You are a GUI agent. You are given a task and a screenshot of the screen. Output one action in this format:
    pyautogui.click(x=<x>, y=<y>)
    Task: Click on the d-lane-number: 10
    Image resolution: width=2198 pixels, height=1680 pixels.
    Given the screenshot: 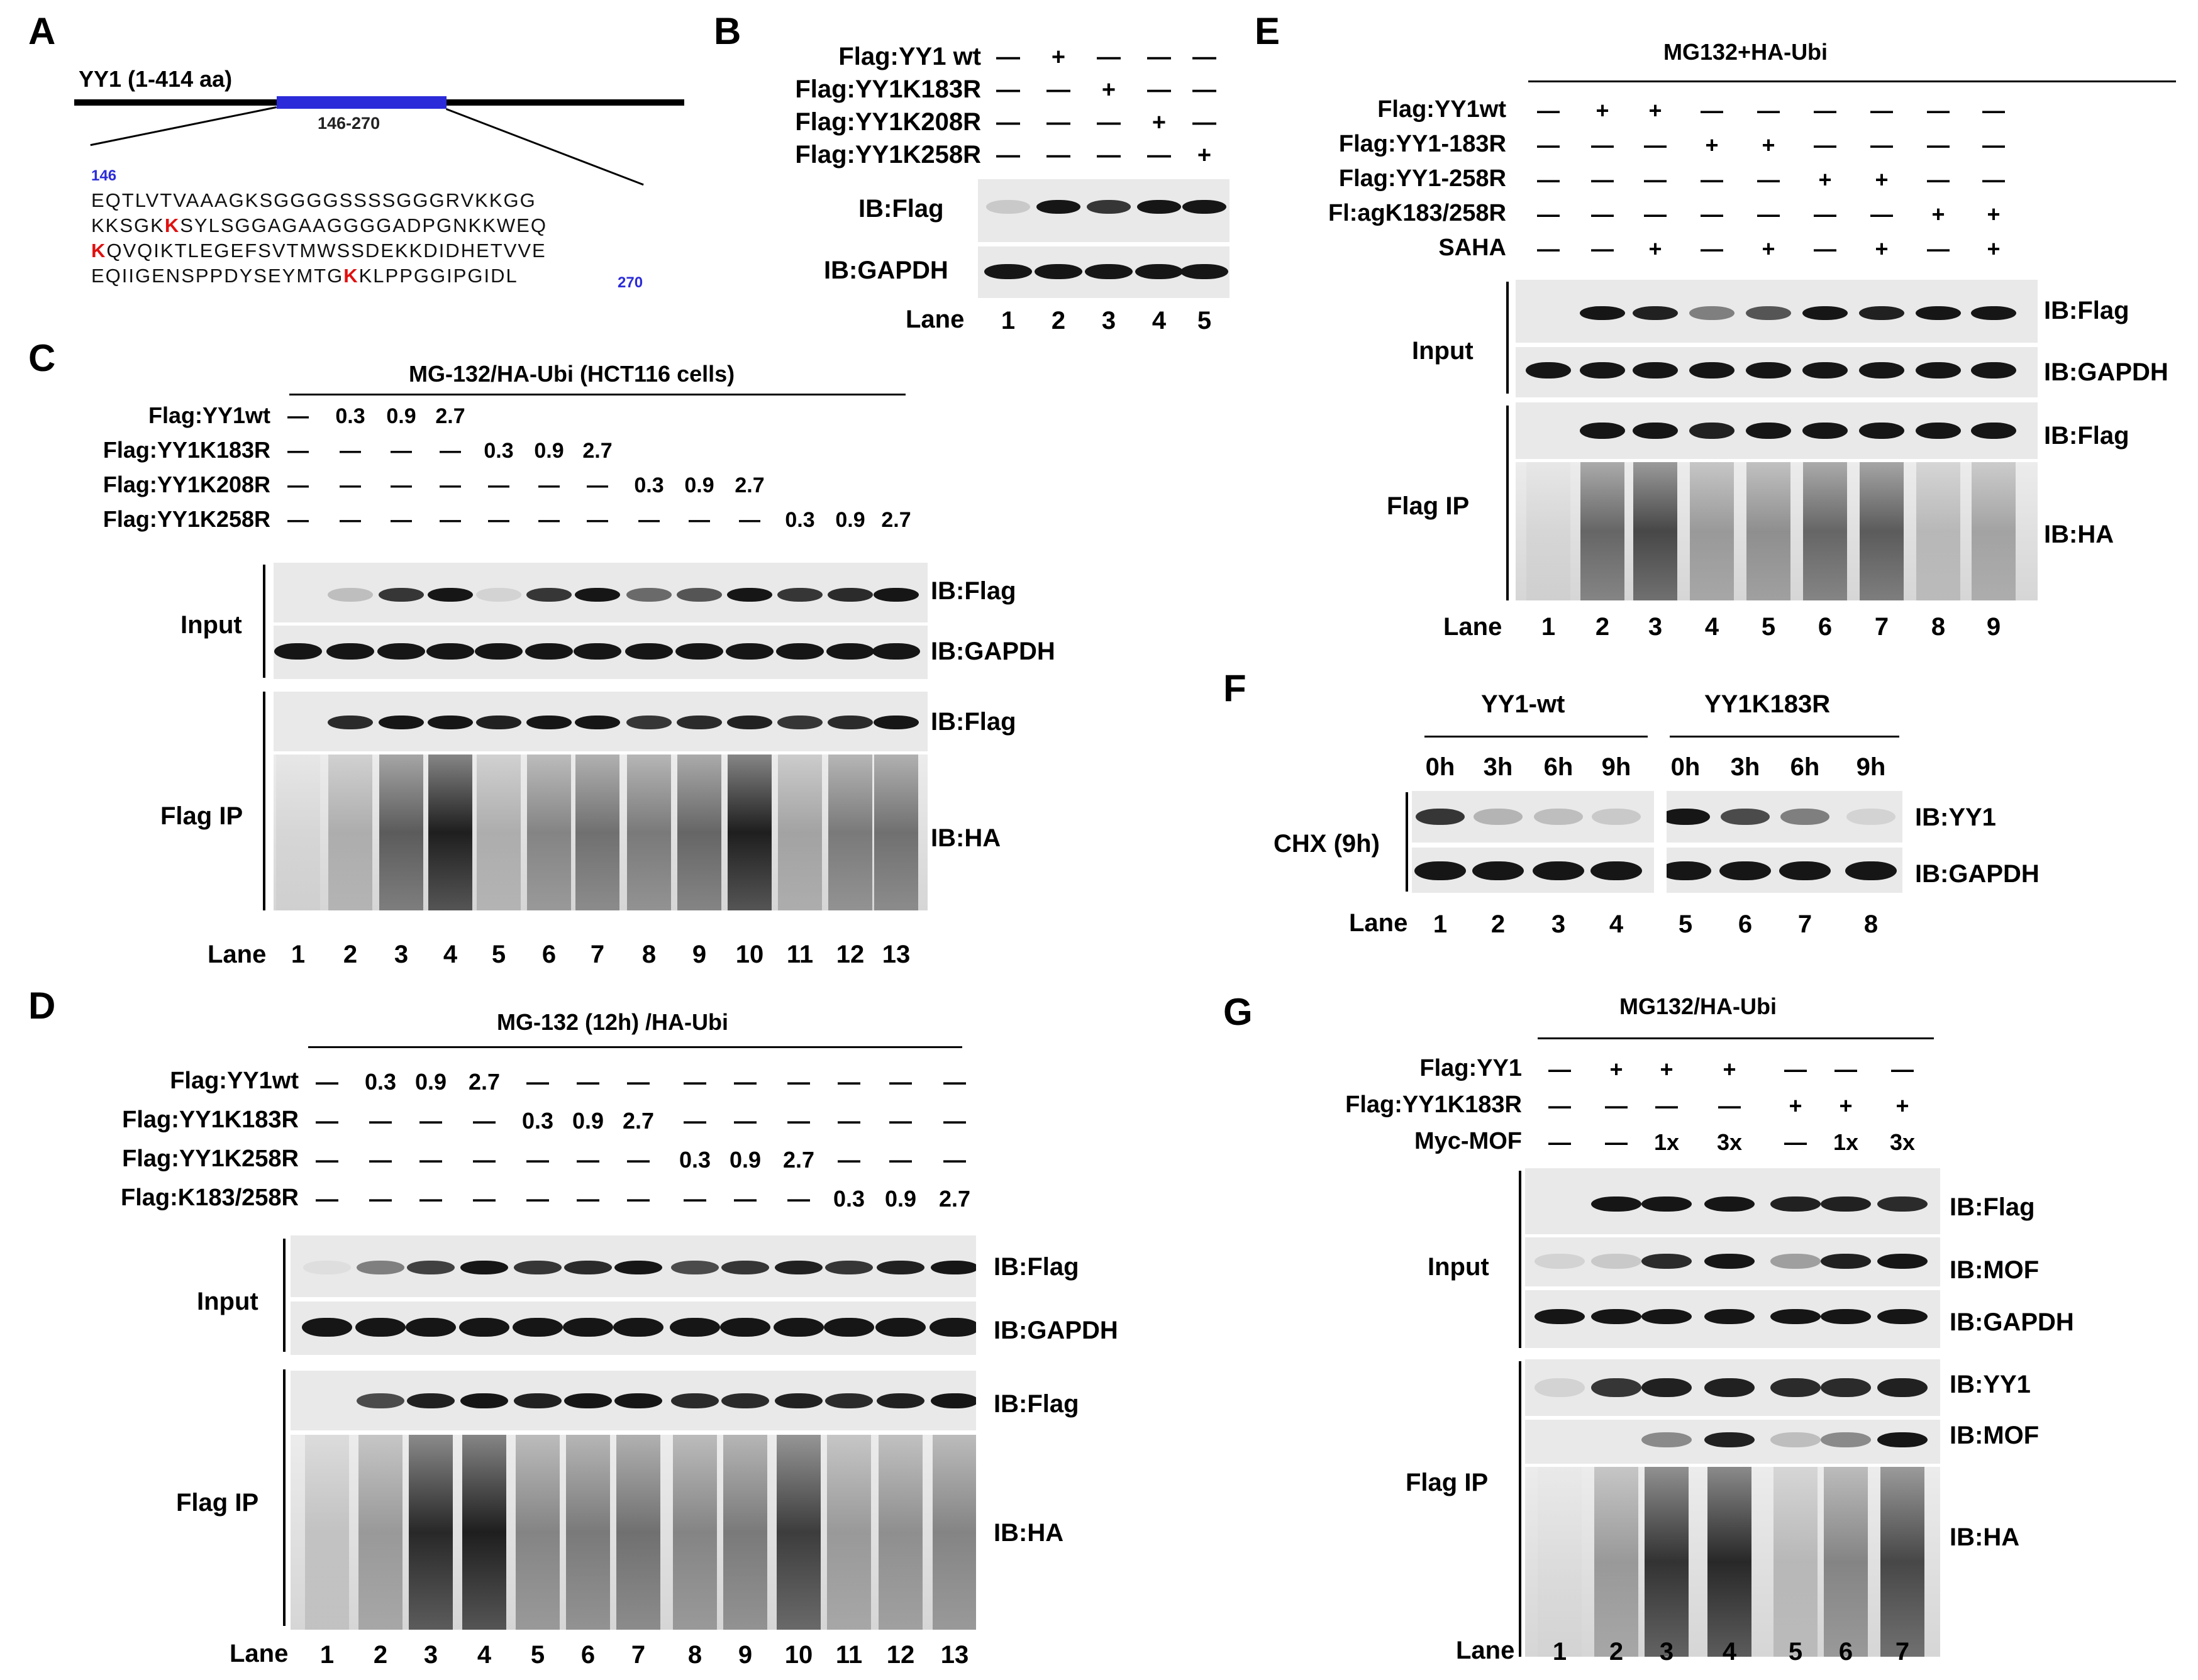 What is the action you would take?
    pyautogui.click(x=799, y=1655)
    